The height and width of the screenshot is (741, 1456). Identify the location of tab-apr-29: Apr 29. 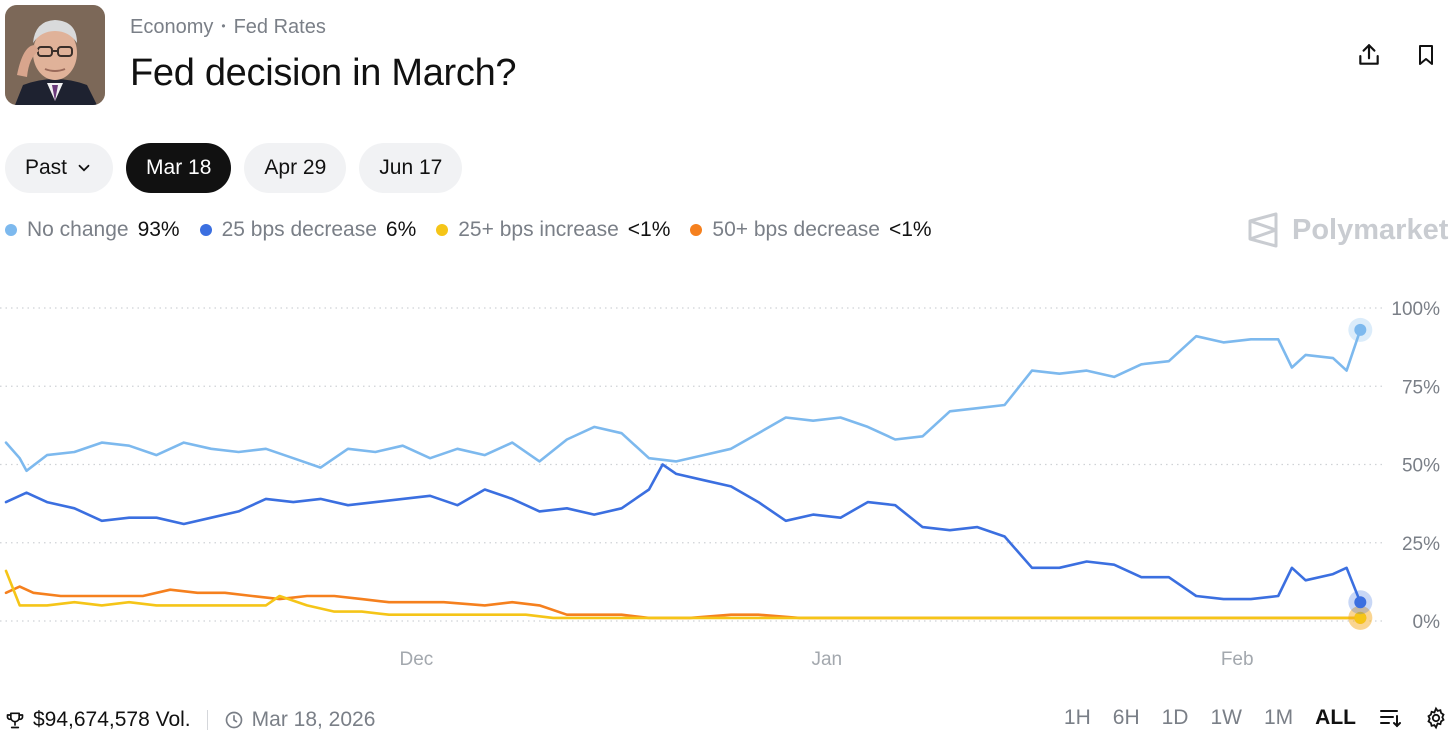
(295, 168).